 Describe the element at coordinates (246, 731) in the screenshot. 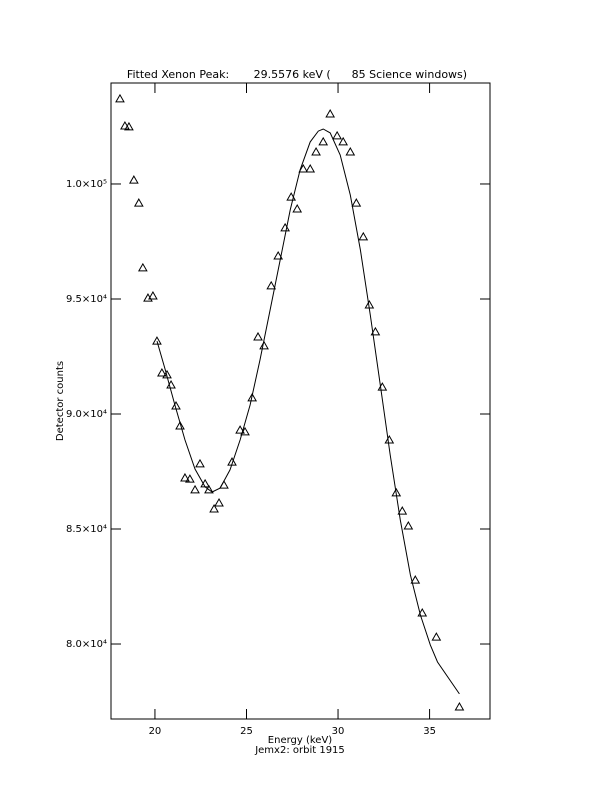

I see `x-tick-label: 25` at that location.